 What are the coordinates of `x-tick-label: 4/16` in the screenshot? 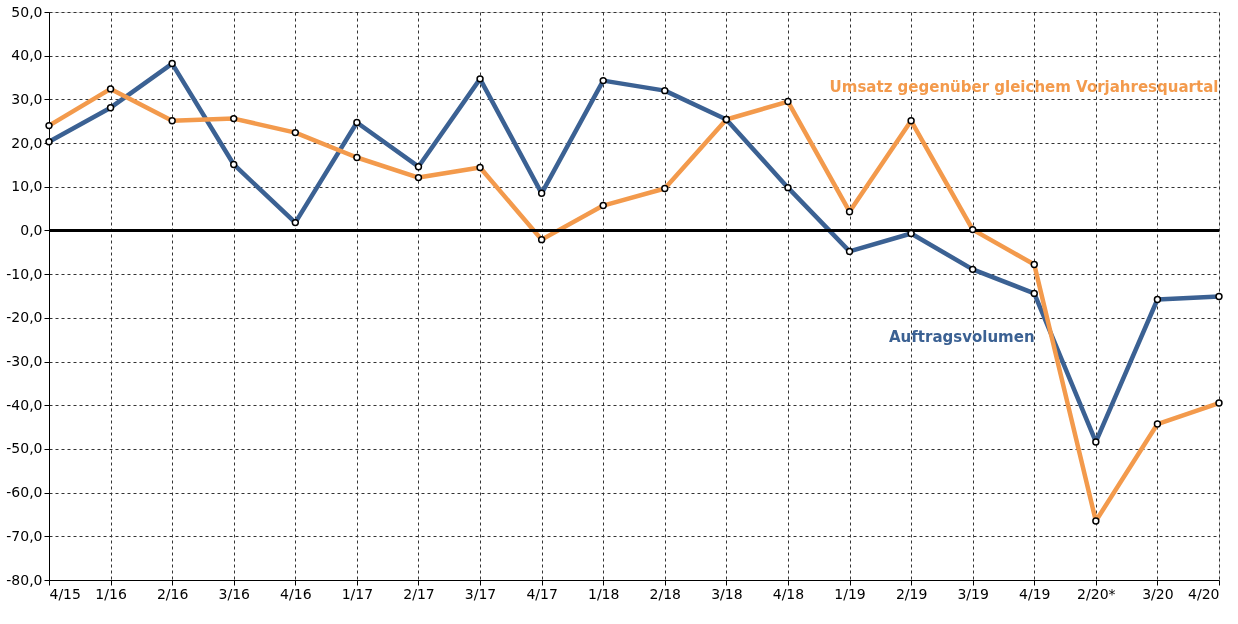 It's located at (296, 593).